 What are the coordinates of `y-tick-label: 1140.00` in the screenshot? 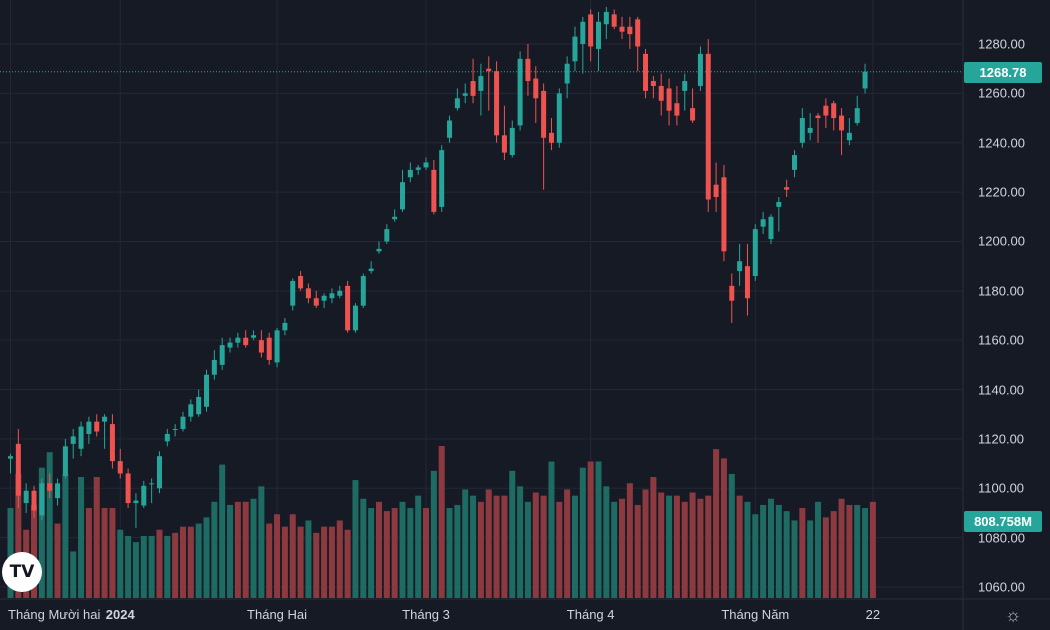 It's located at (1001, 390).